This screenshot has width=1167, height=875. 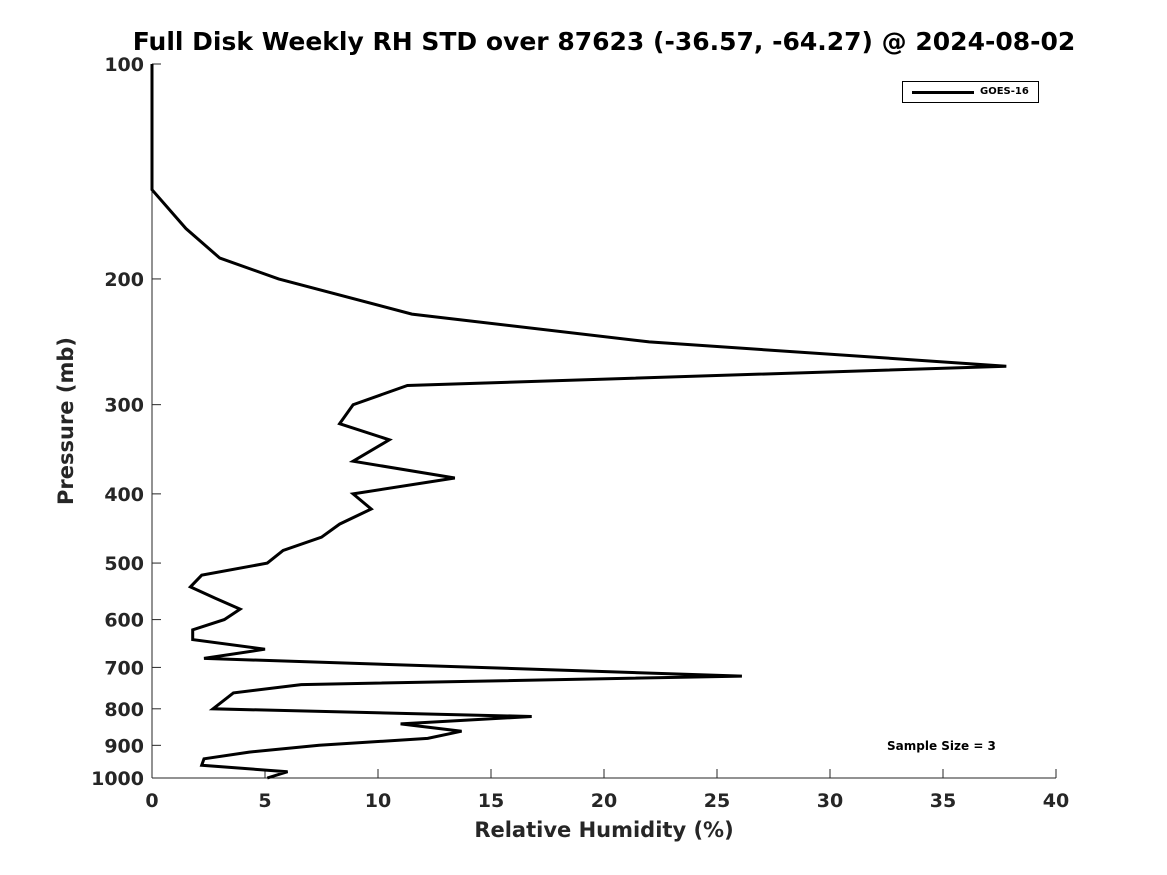 I want to click on y-tick-label: 400, so click(x=124, y=495).